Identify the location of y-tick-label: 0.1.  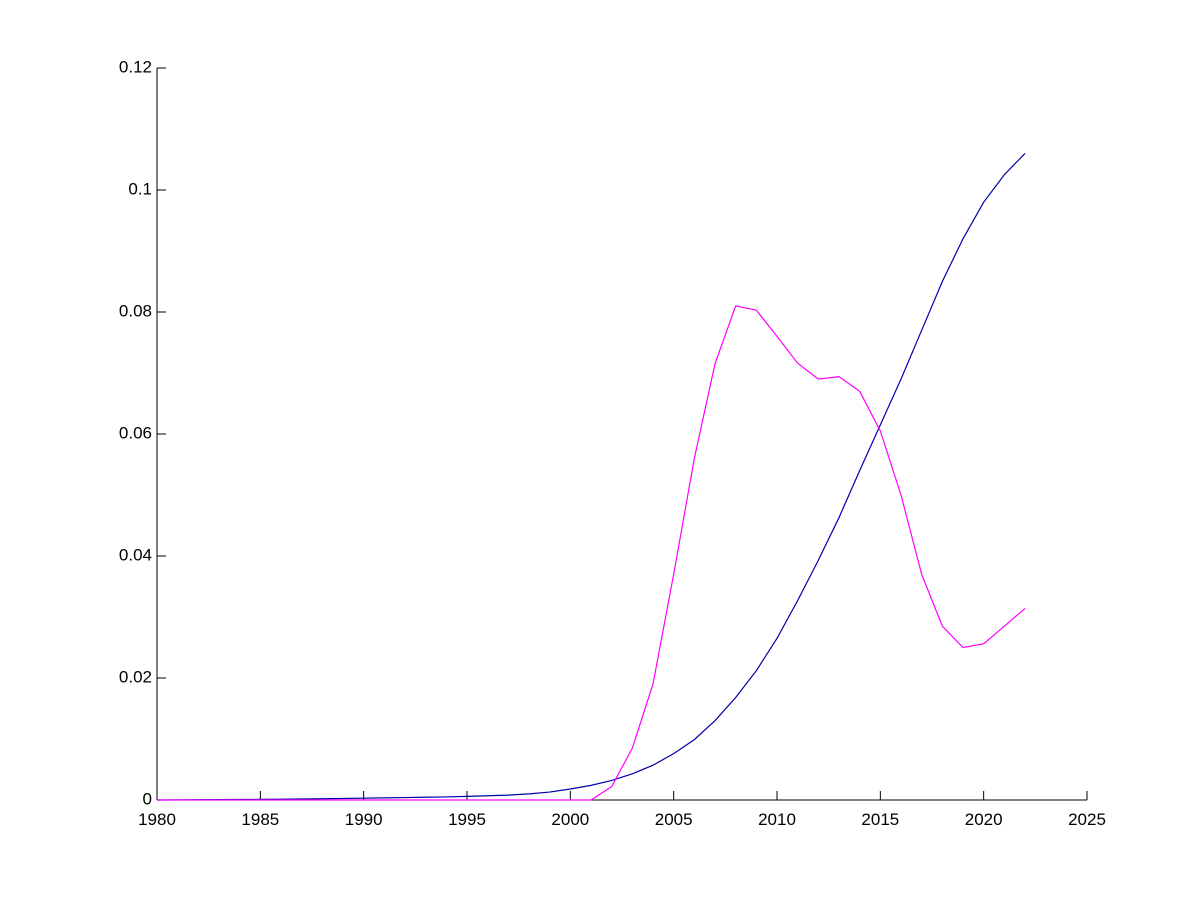
(140, 188).